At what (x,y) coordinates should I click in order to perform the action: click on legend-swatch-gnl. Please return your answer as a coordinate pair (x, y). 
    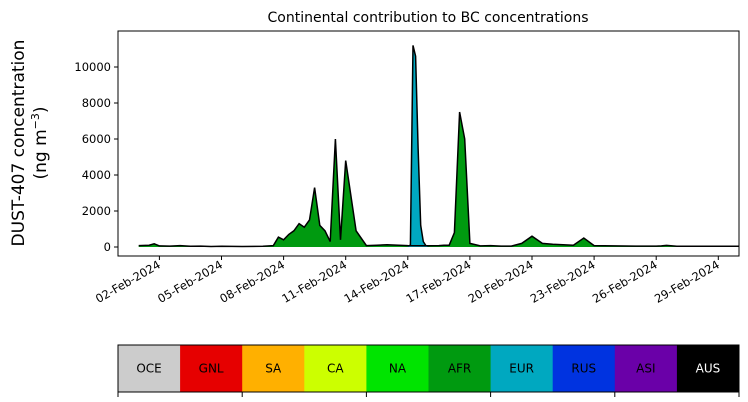
    Looking at the image, I should click on (211, 368).